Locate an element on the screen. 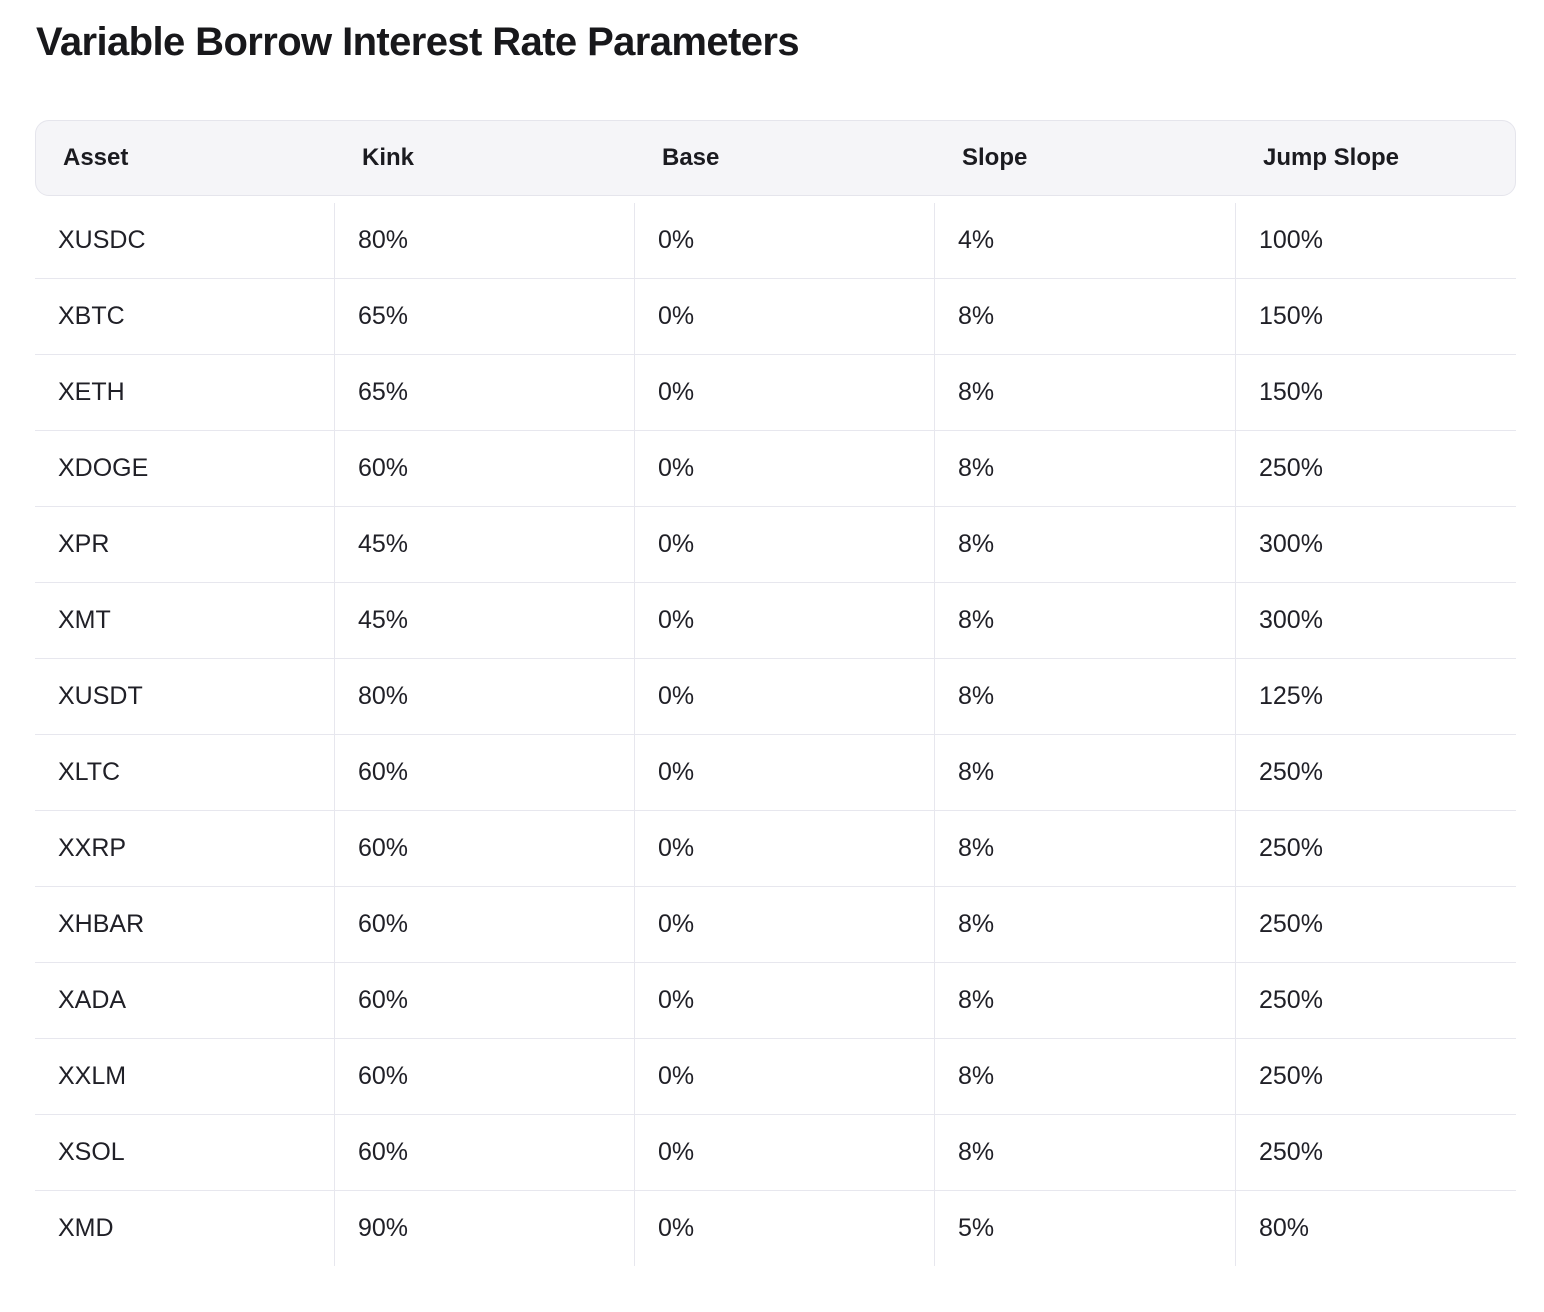  table-row: XXRP 60% 0% 8% 250% is located at coordinates (775, 848).